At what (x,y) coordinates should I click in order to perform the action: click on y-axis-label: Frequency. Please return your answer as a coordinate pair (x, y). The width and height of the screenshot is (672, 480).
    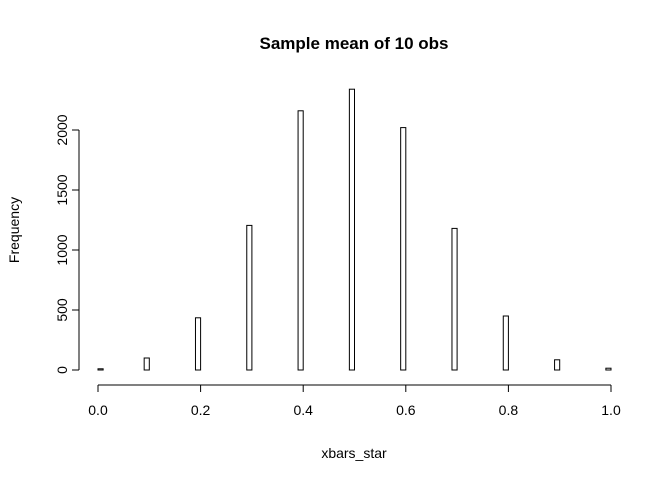
    Looking at the image, I should click on (14, 230).